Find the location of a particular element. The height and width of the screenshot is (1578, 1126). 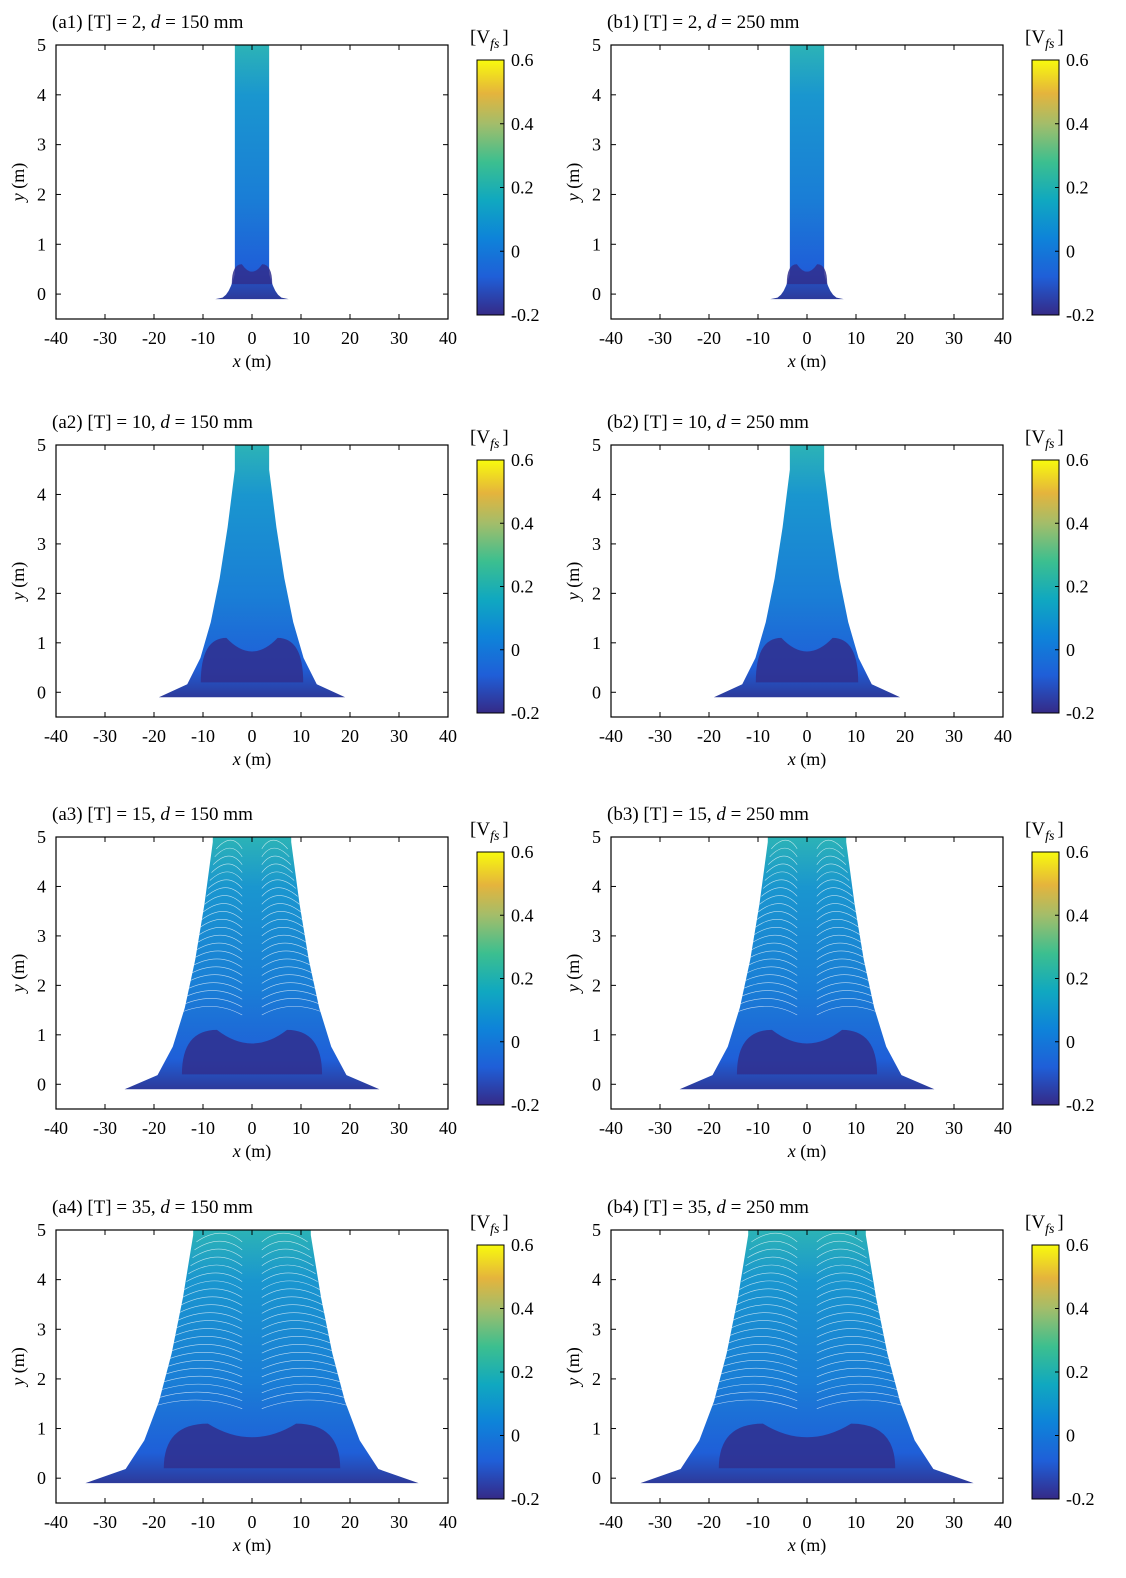

colorbar-tick-label: 0.4 is located at coordinates (522, 523).